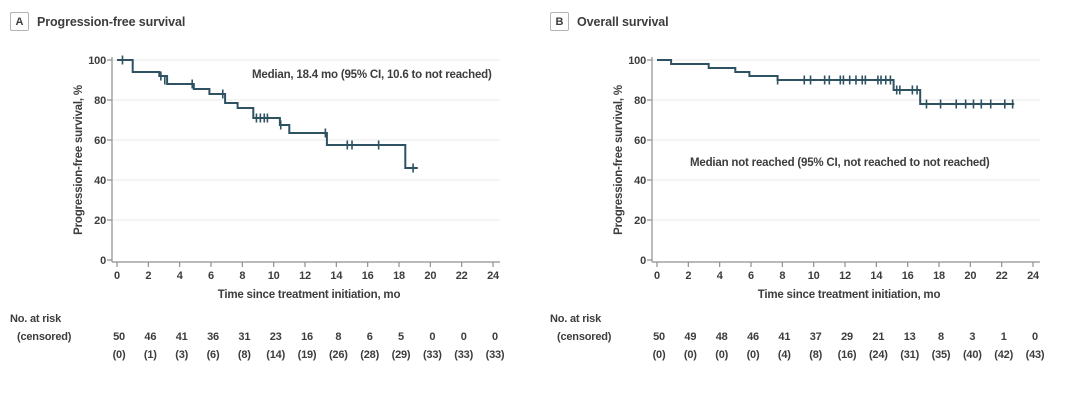 This screenshot has height=400, width=1080. What do you see at coordinates (941, 355) in the screenshot?
I see `svg-text: (35)` at bounding box center [941, 355].